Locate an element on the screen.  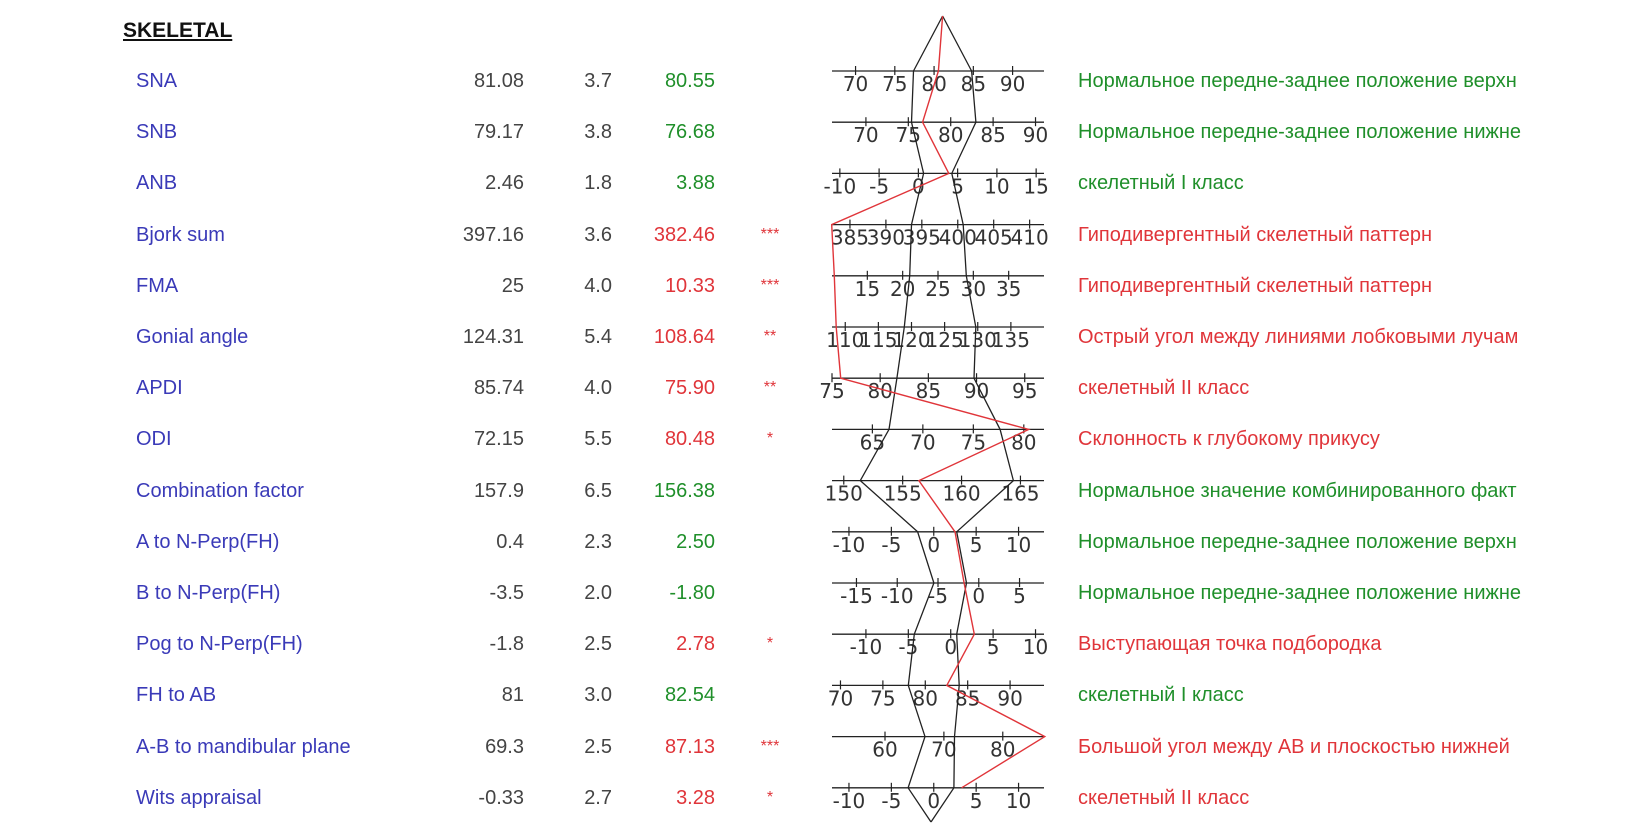
patient-value: 3.28 is located at coordinates (695, 797).